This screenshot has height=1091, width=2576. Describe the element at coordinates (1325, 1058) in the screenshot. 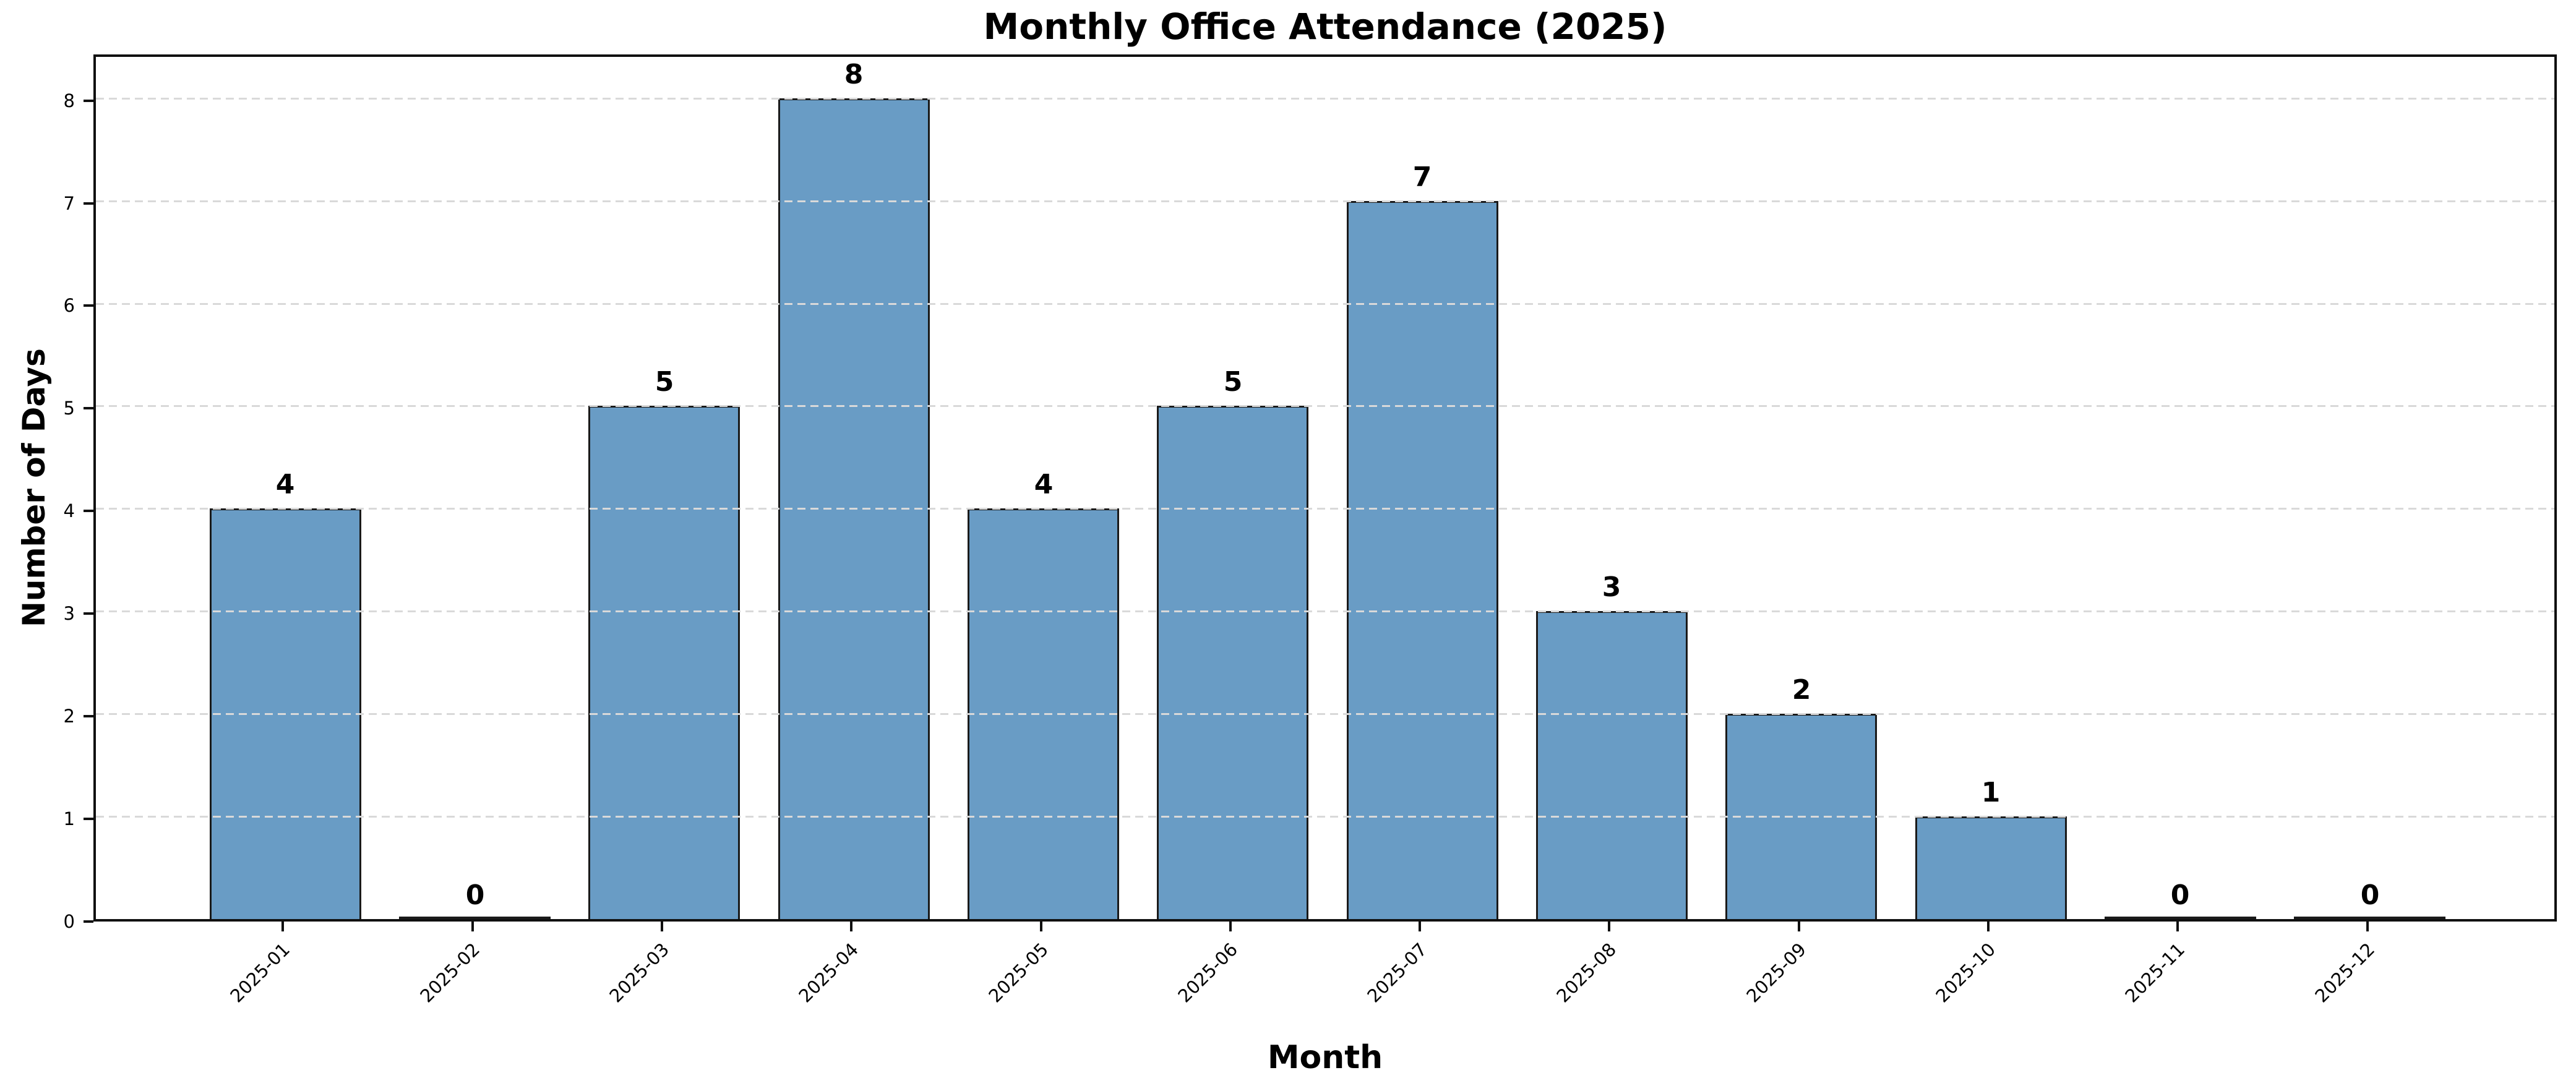

I see `x-axis-label: Month` at that location.